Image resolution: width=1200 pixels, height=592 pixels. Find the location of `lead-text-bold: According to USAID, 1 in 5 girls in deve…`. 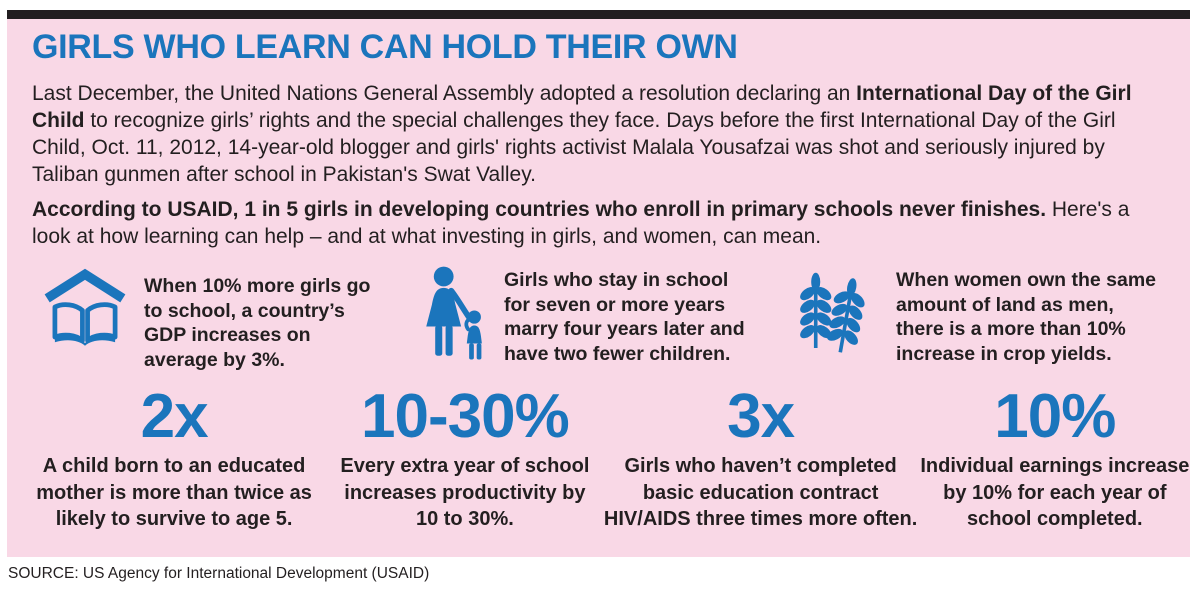

lead-text-bold: According to USAID, 1 in 5 girls in deve… is located at coordinates (539, 209).